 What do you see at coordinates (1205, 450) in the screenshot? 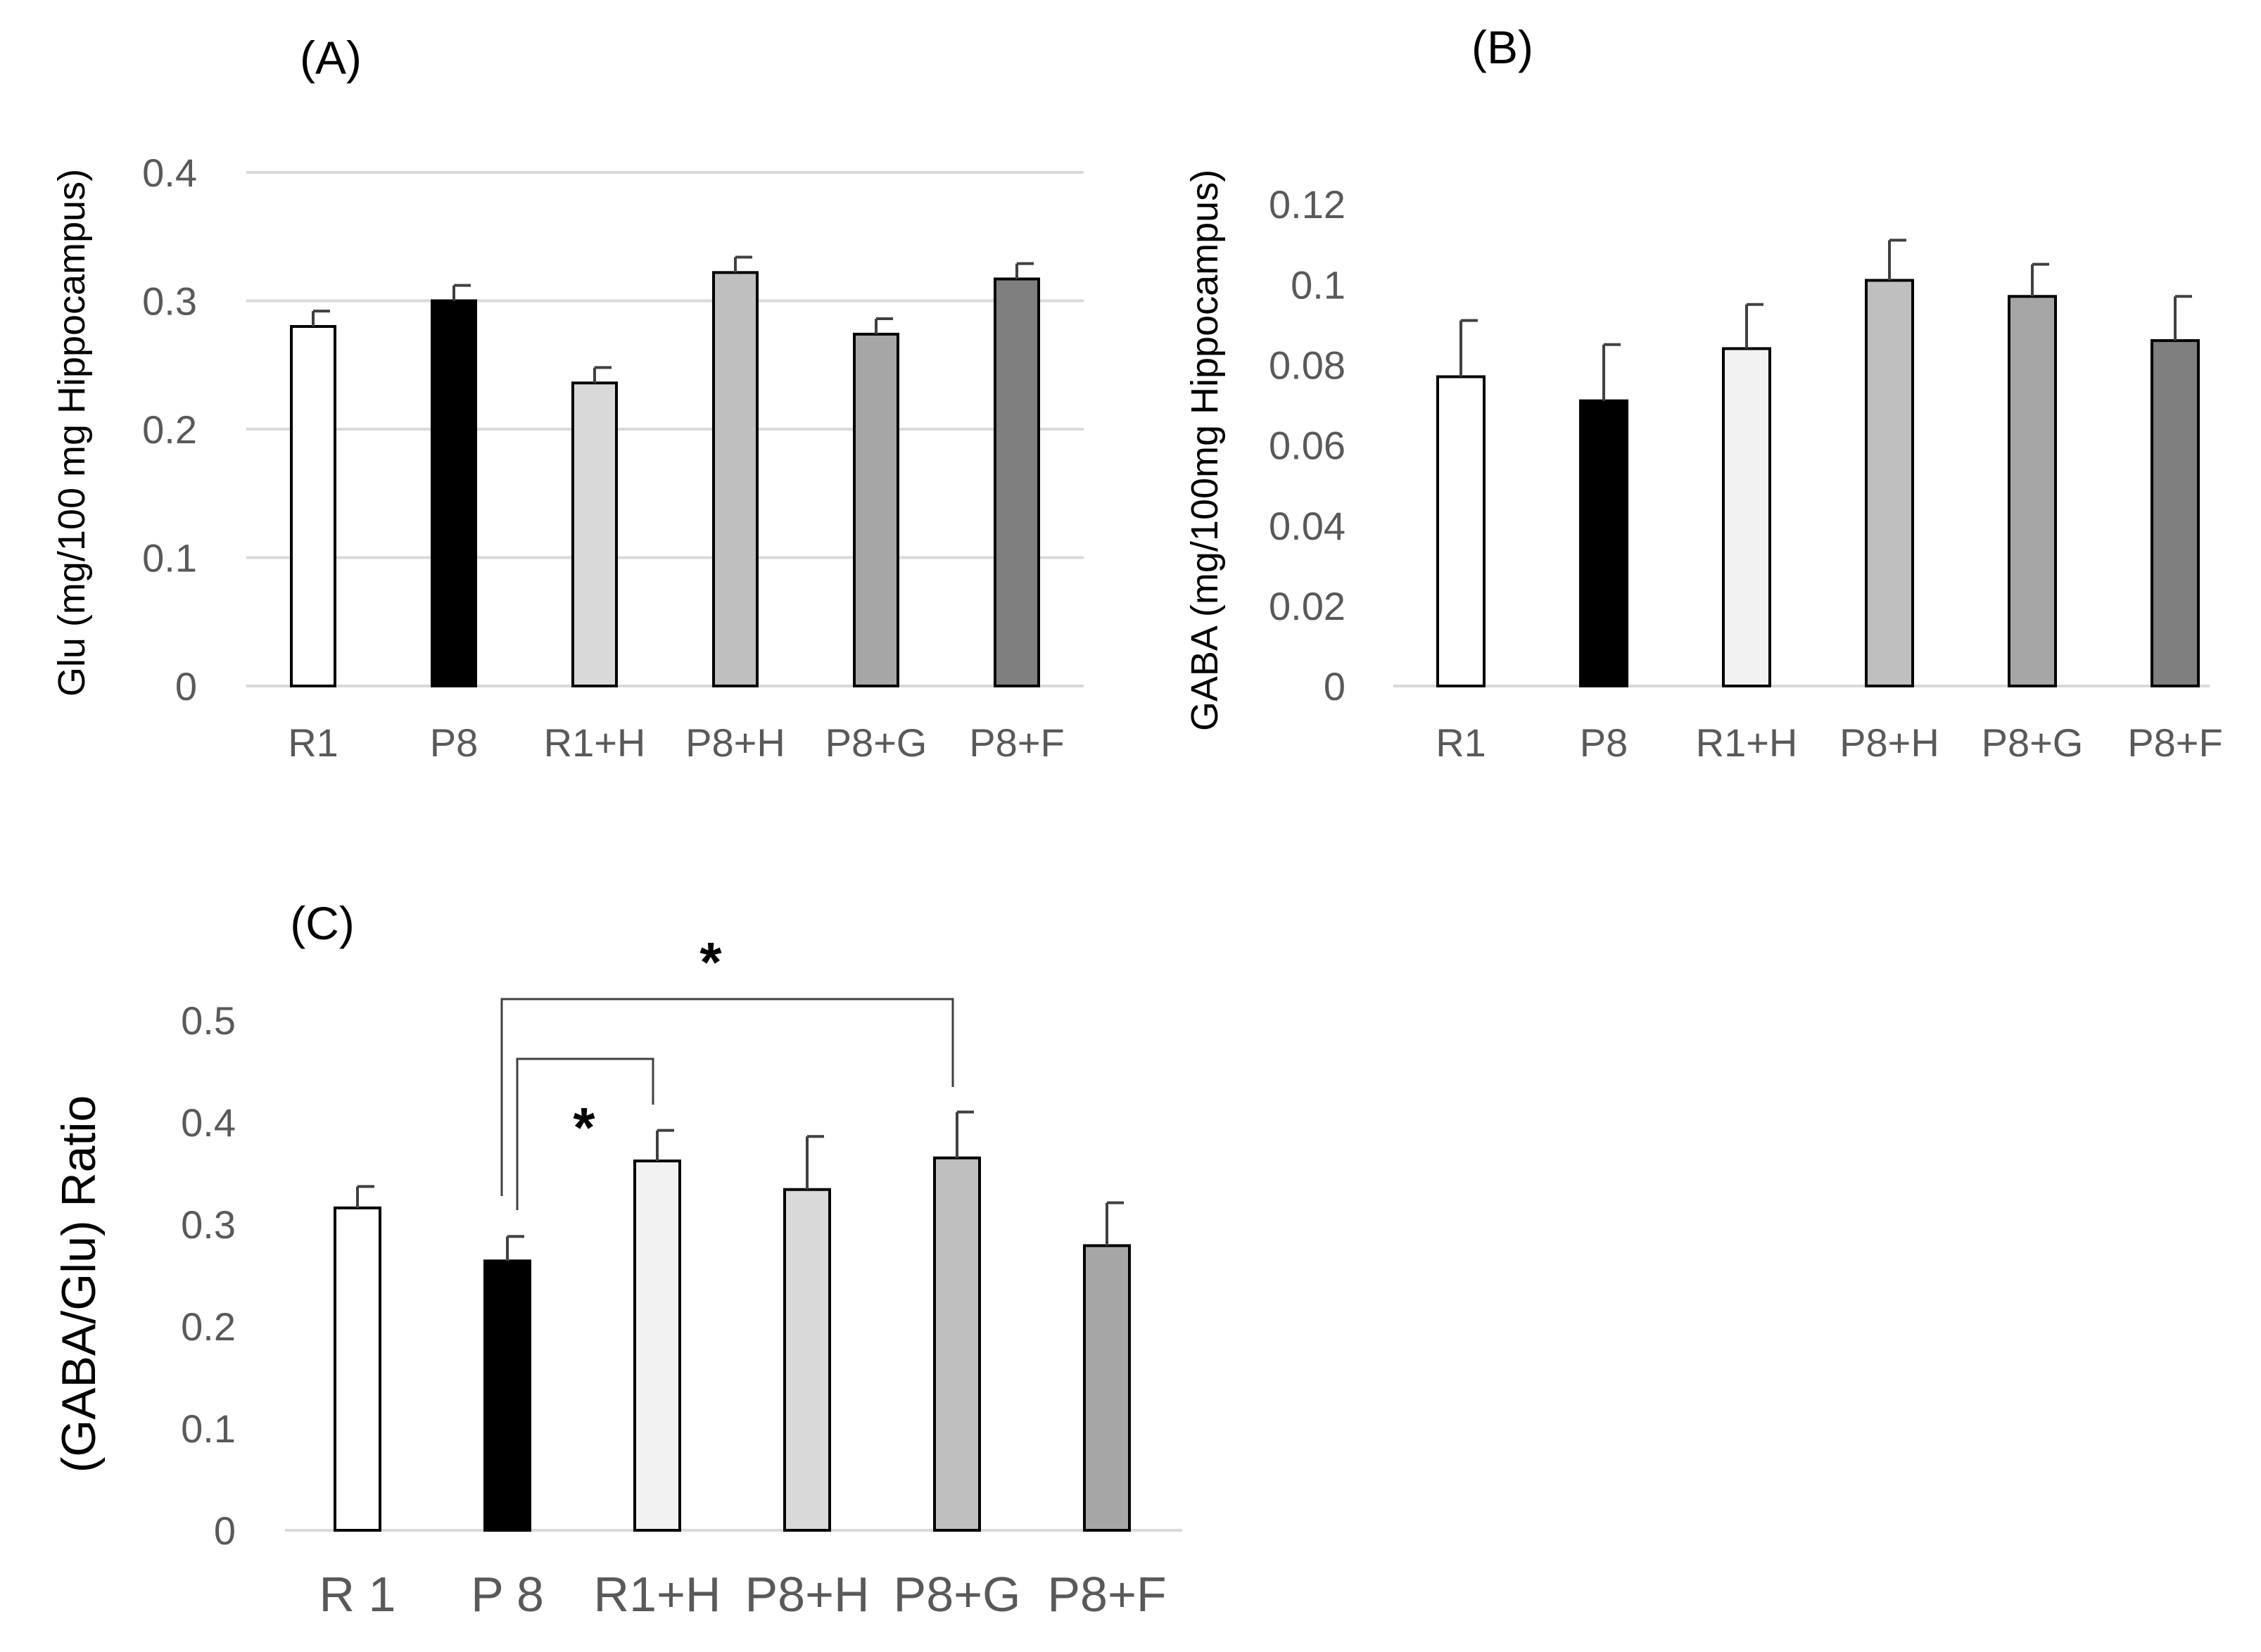
I see `y-axis-title: GABA (mg/100mg Hippocampus)` at bounding box center [1205, 450].